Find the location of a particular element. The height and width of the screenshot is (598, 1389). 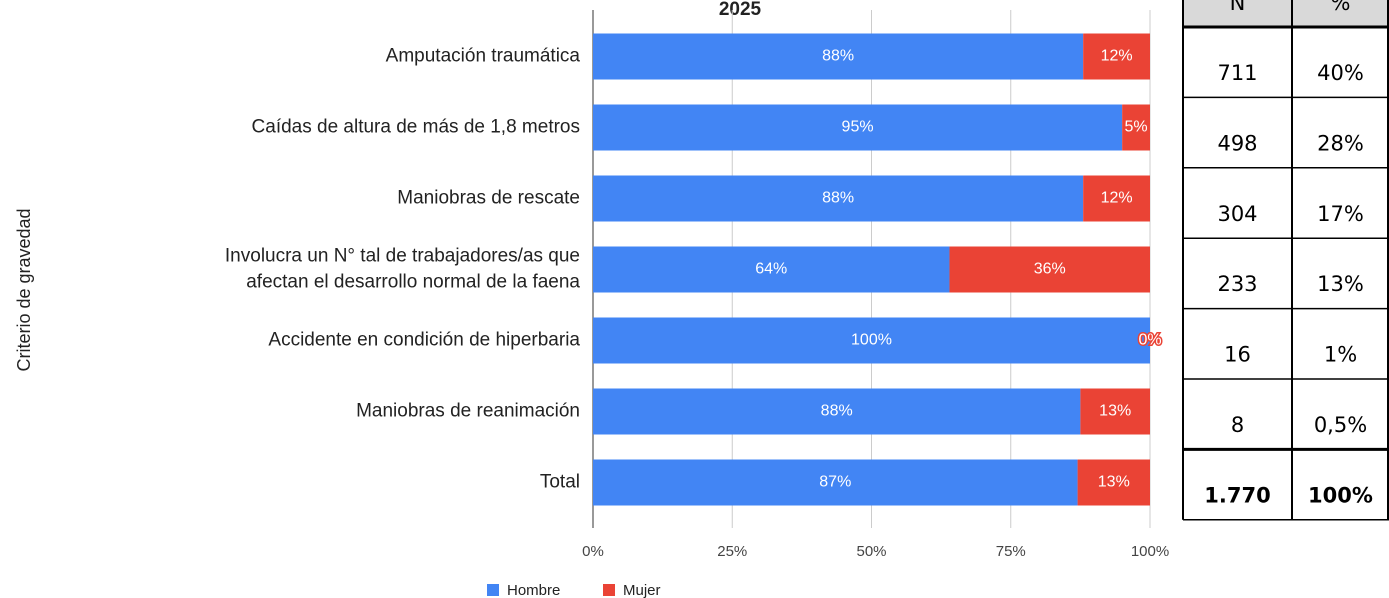

legend-label: Mujer is located at coordinates (642, 590).